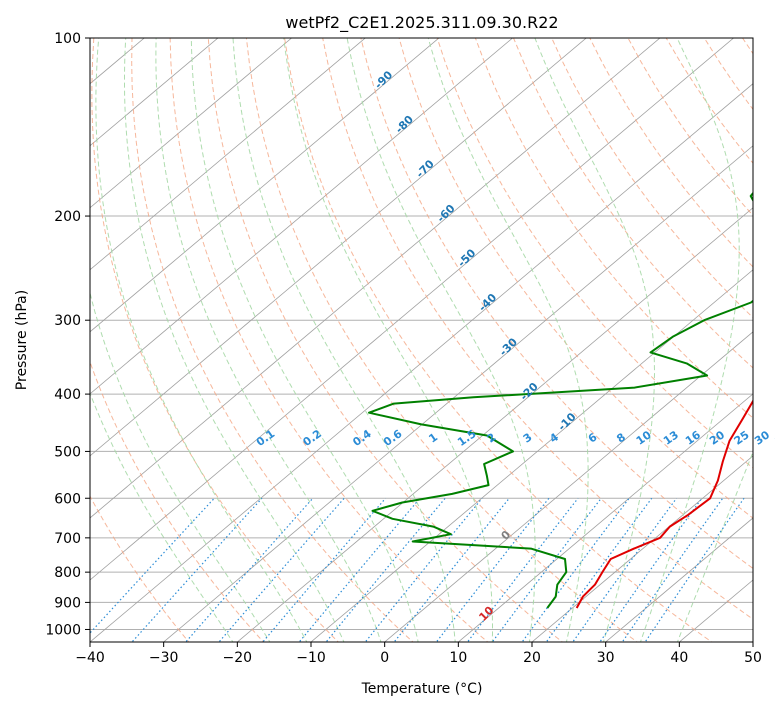 This screenshot has width=775, height=712. I want to click on chart-title: wetPf2_C2E1.2025.311.09.30.R22, so click(421, 23).